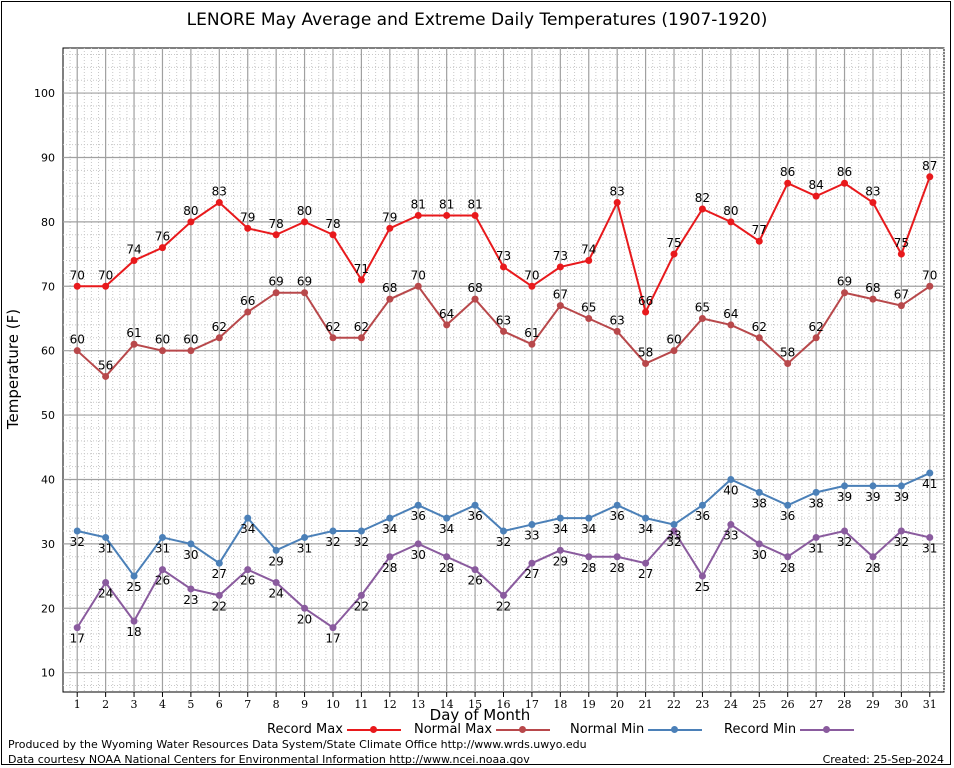 This screenshot has height=768, width=954. What do you see at coordinates (873, 704) in the screenshot?
I see `x-tick-label: 29` at bounding box center [873, 704].